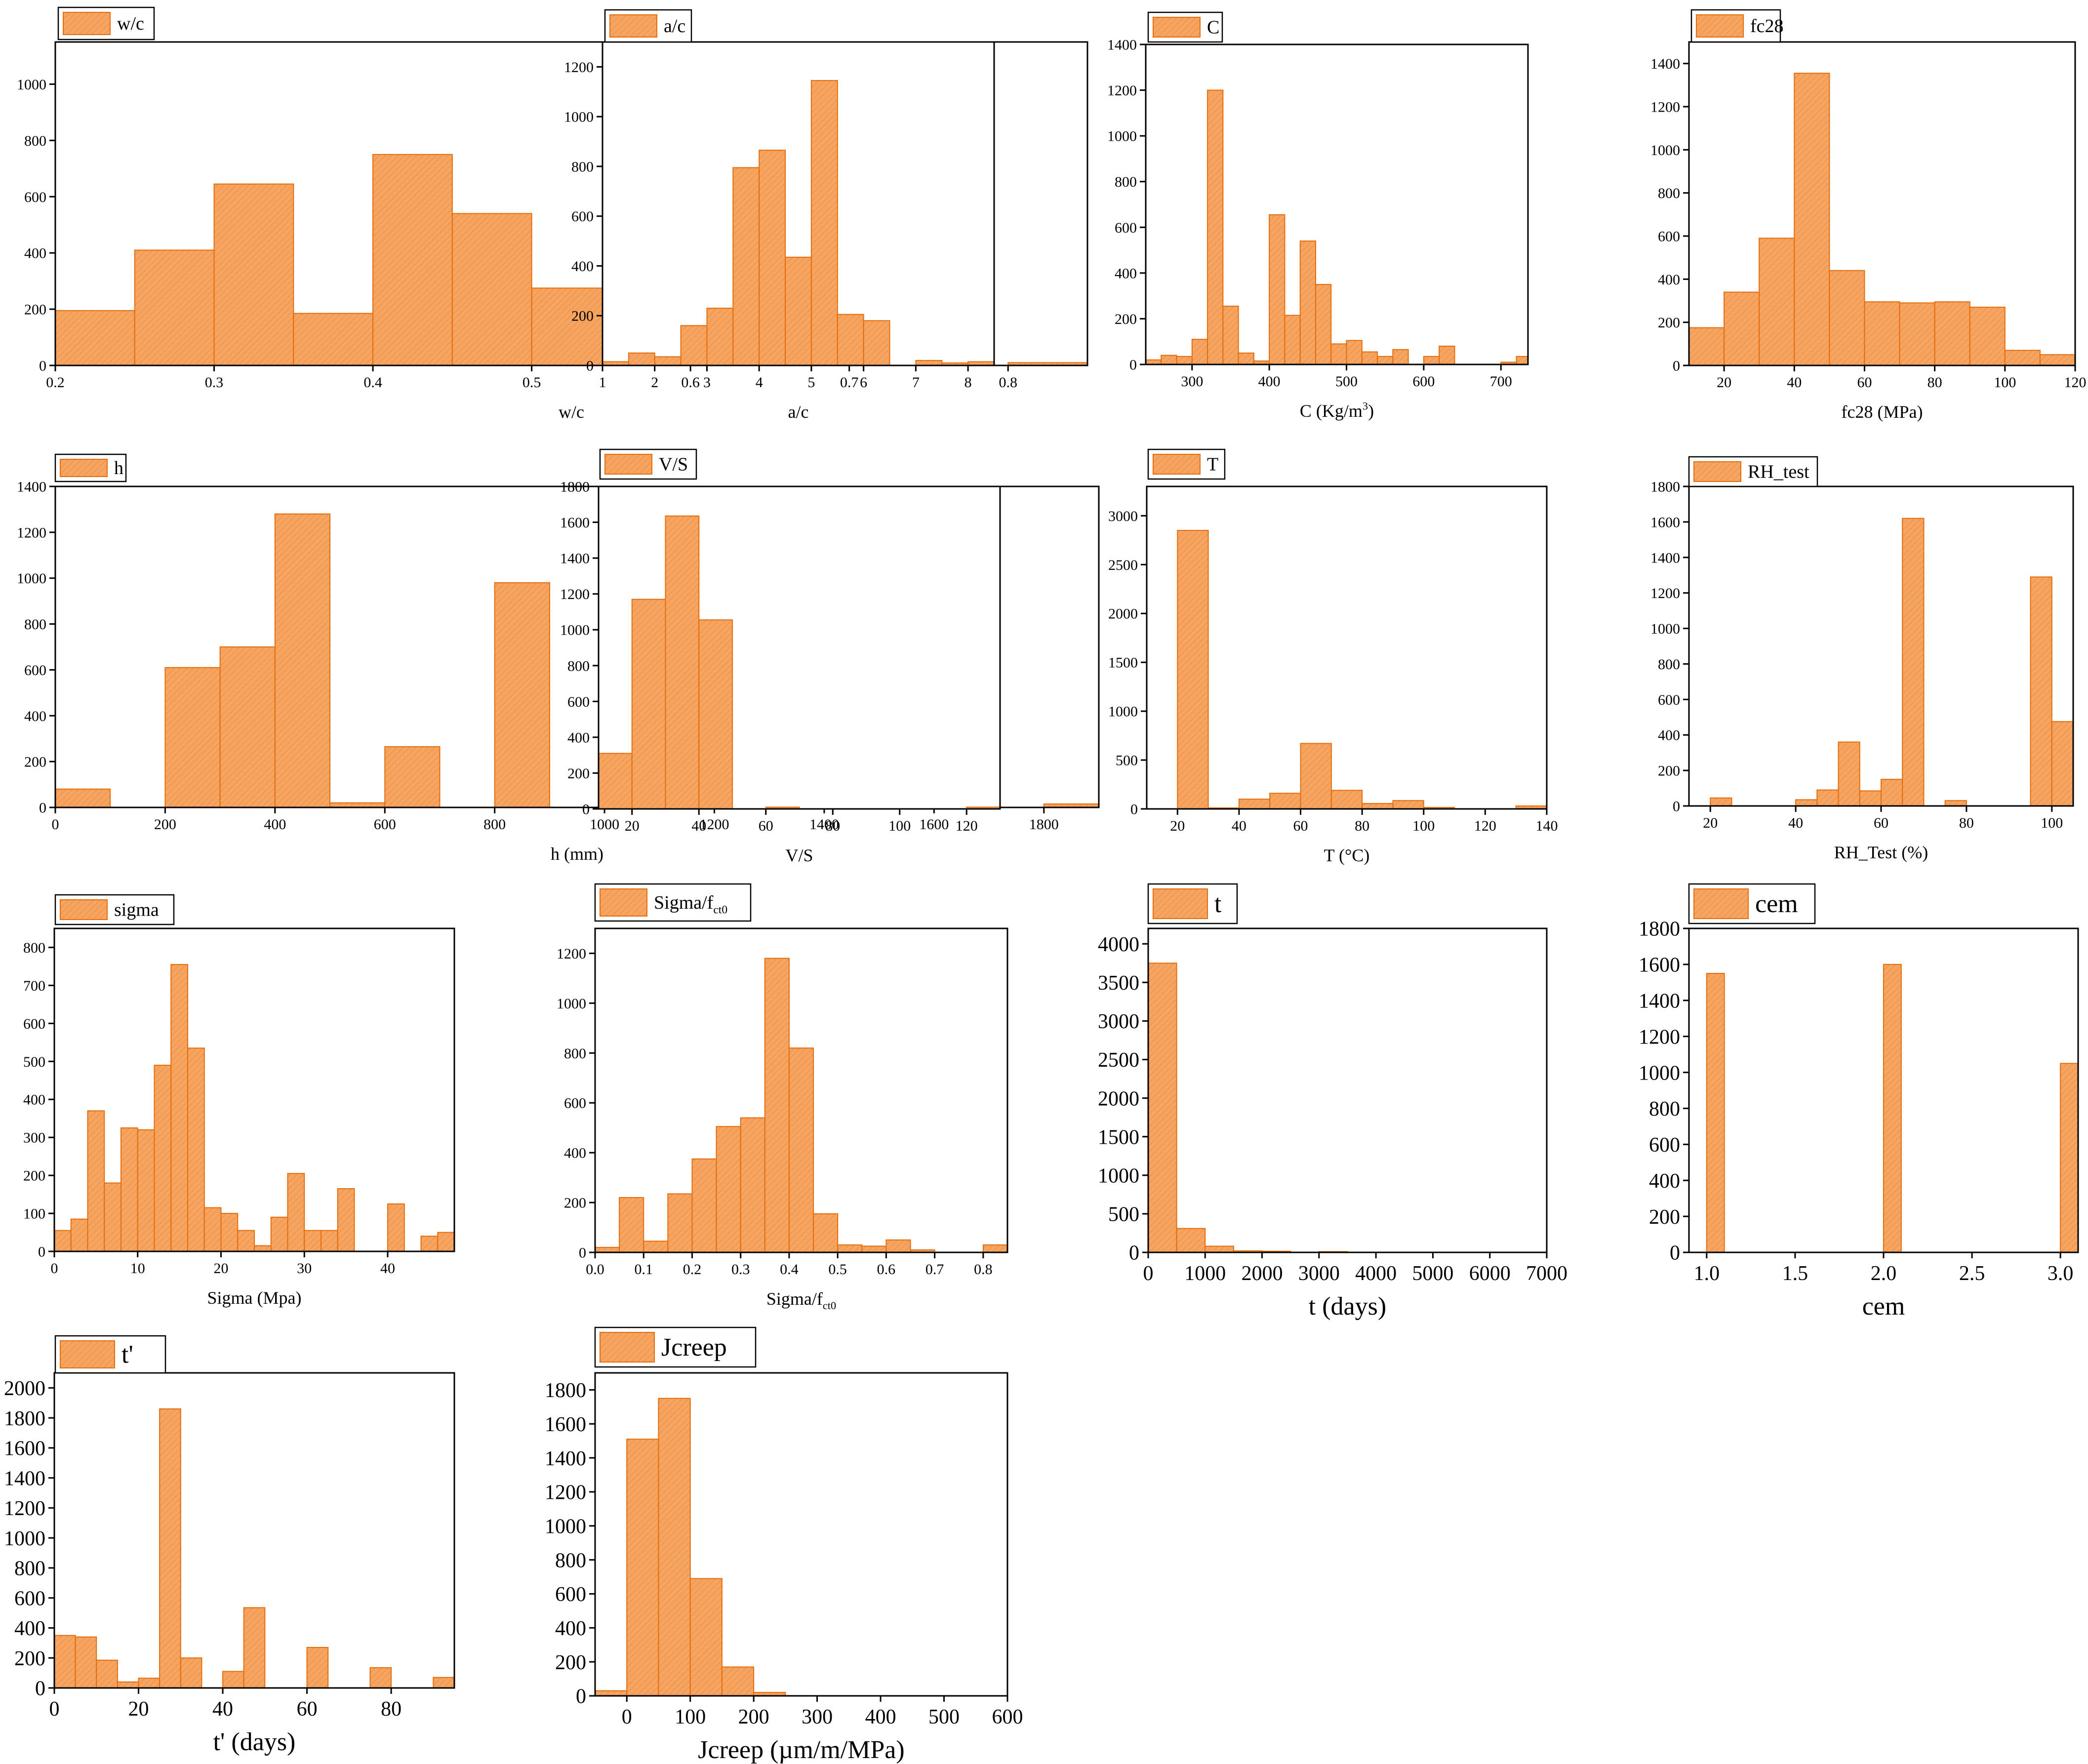 The image size is (2088, 1764). I want to click on x-tick-label: 1400, so click(824, 824).